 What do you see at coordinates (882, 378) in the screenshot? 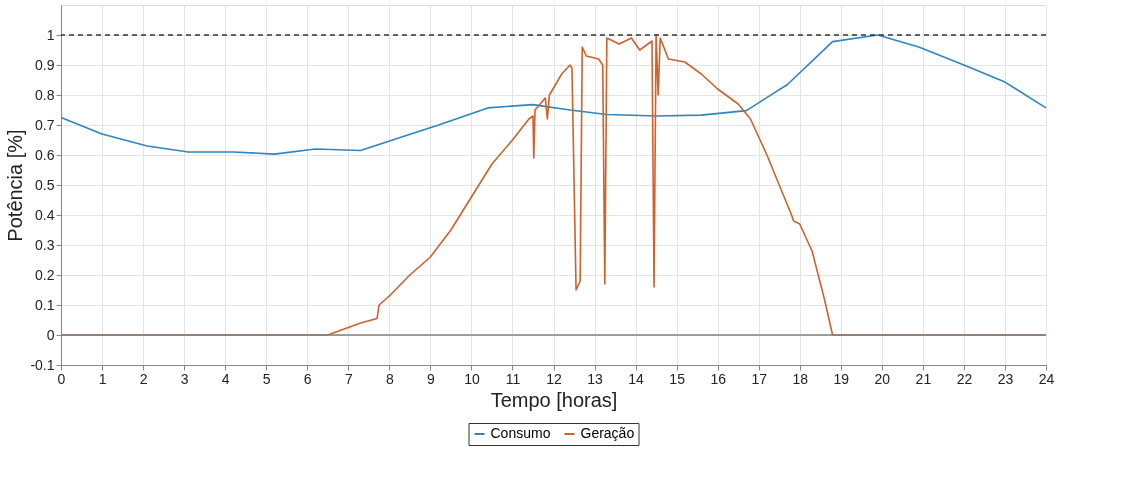
I see `x-tick-label: 20` at bounding box center [882, 378].